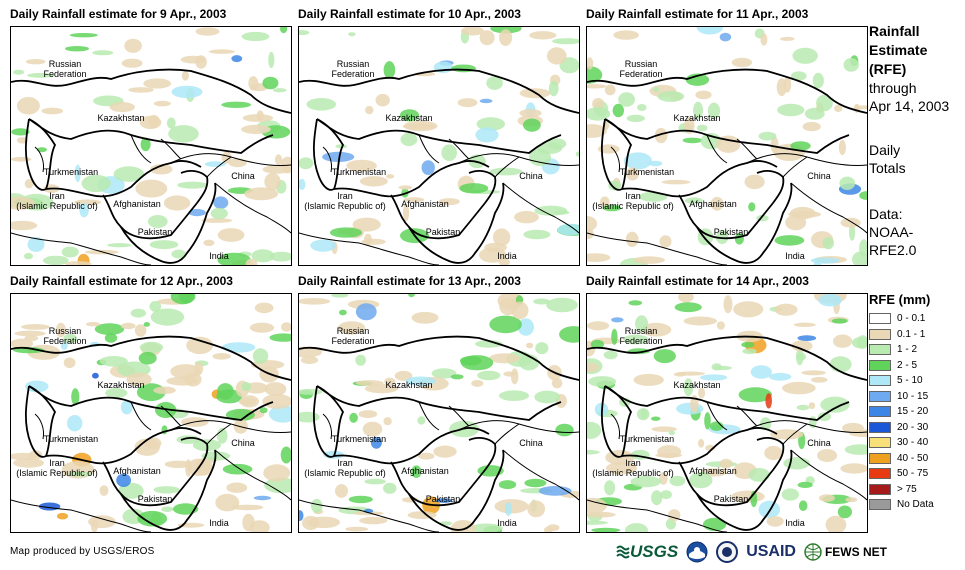  What do you see at coordinates (151, 413) in the screenshot?
I see `map-canvas` at bounding box center [151, 413].